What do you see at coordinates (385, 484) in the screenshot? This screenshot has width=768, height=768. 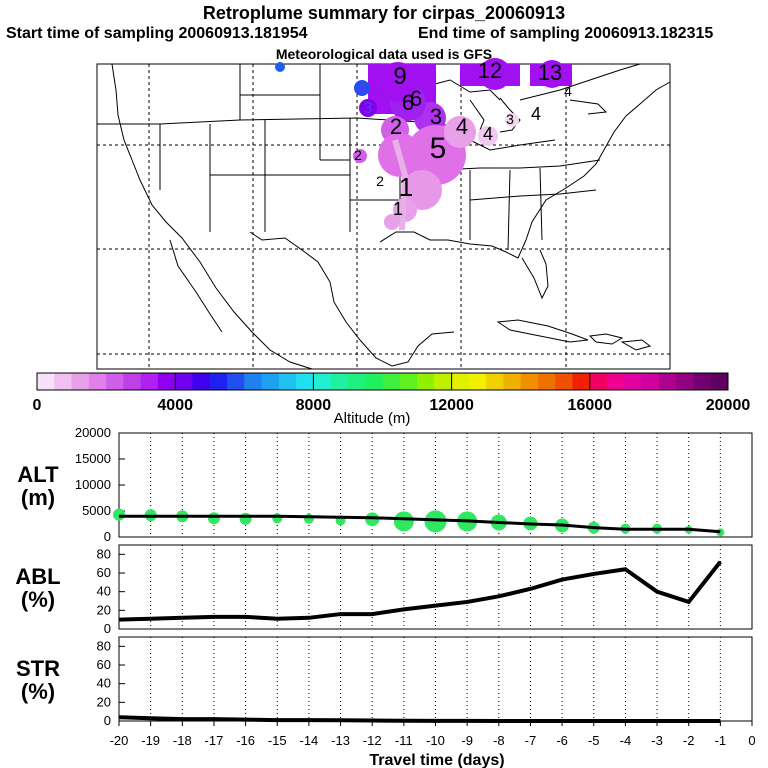 I see `panel-alt: 0 5000 10000 15000 20000 ALT(m)` at bounding box center [385, 484].